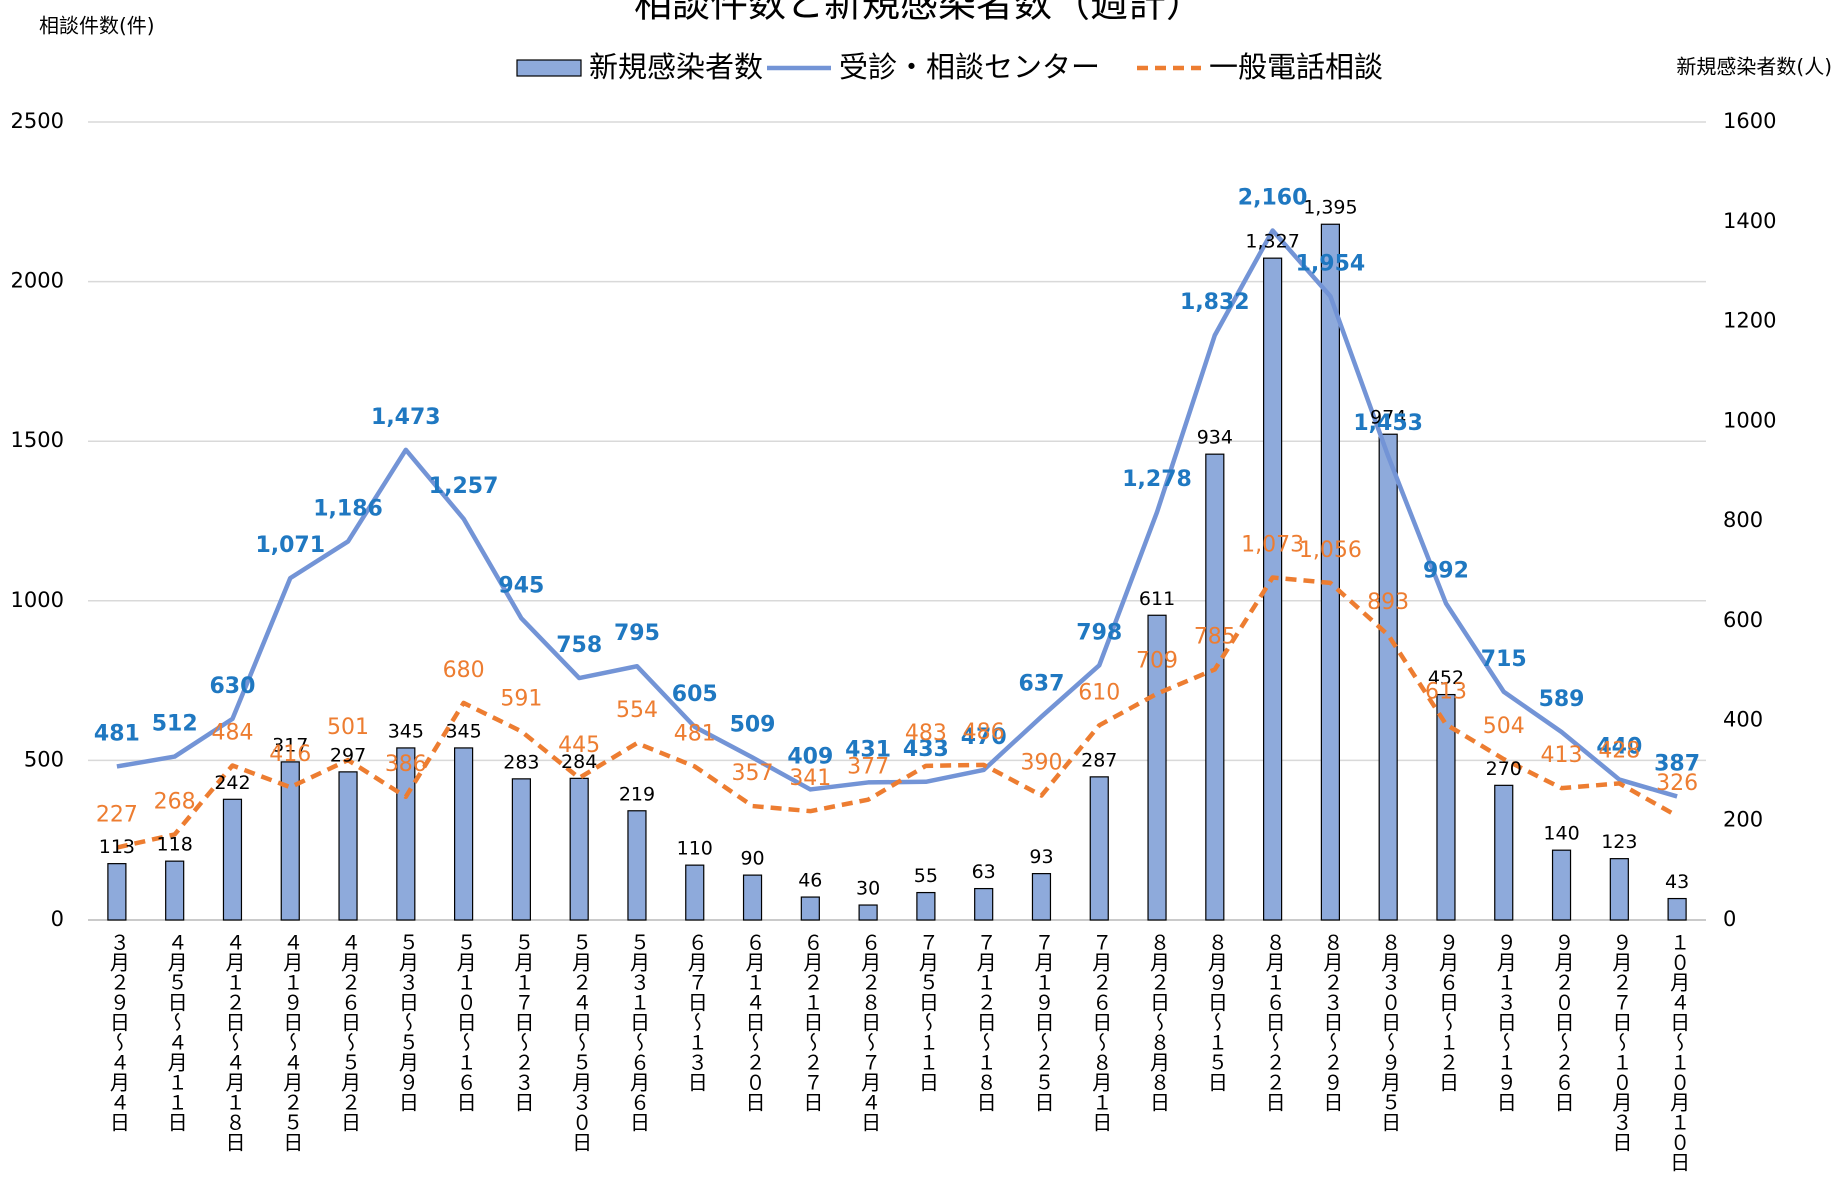 This screenshot has height=1187, width=1838. I want to click on x-tick-label: ８月２日～８月８日, so click(1159, 1022).